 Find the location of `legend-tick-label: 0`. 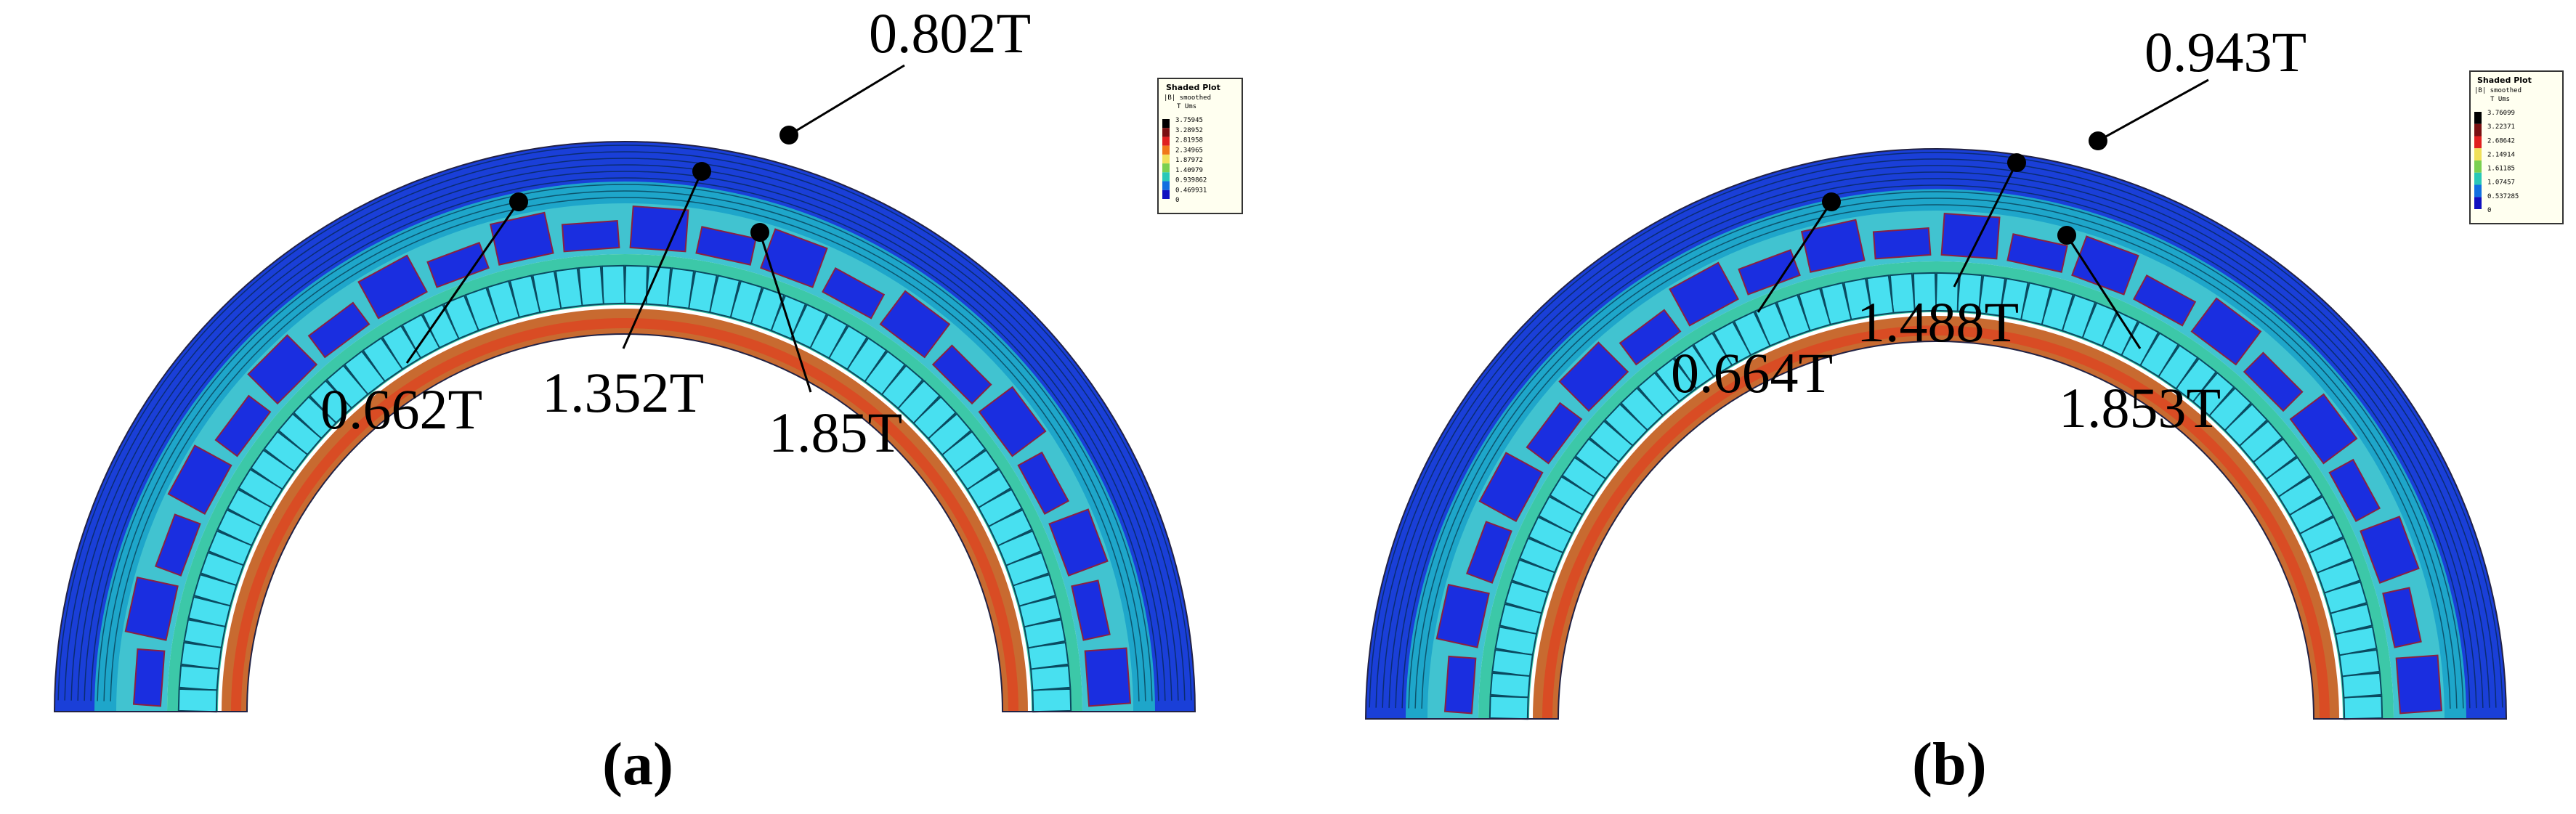

legend-tick-label: 0 is located at coordinates (1177, 200).